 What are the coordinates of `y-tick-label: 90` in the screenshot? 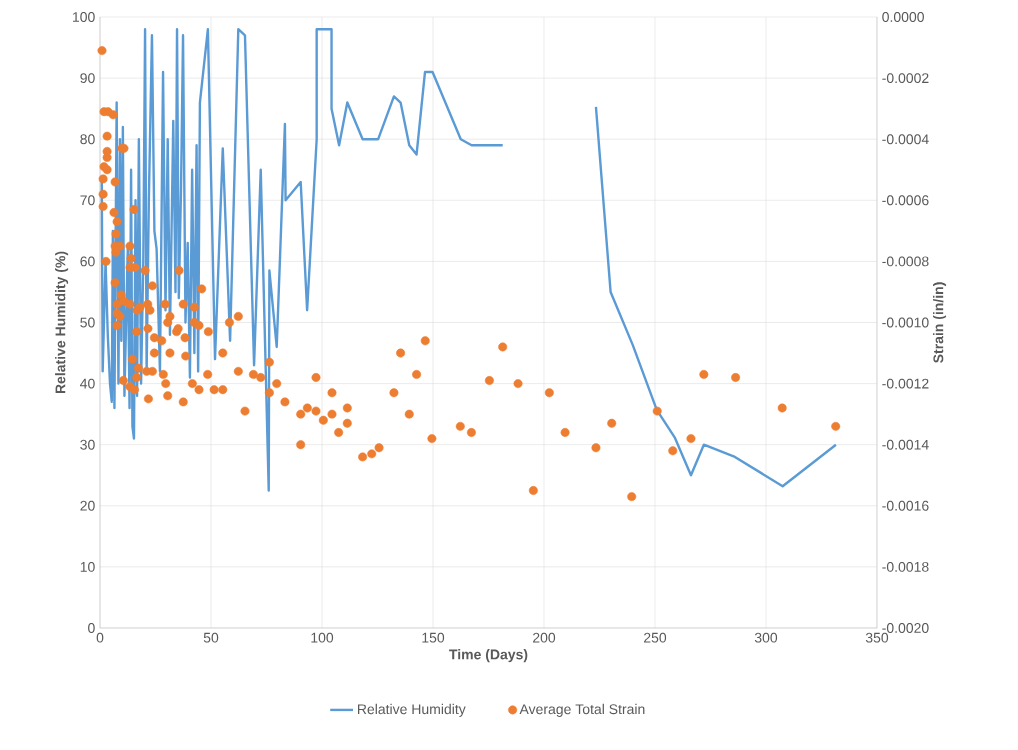 It's located at (87, 78).